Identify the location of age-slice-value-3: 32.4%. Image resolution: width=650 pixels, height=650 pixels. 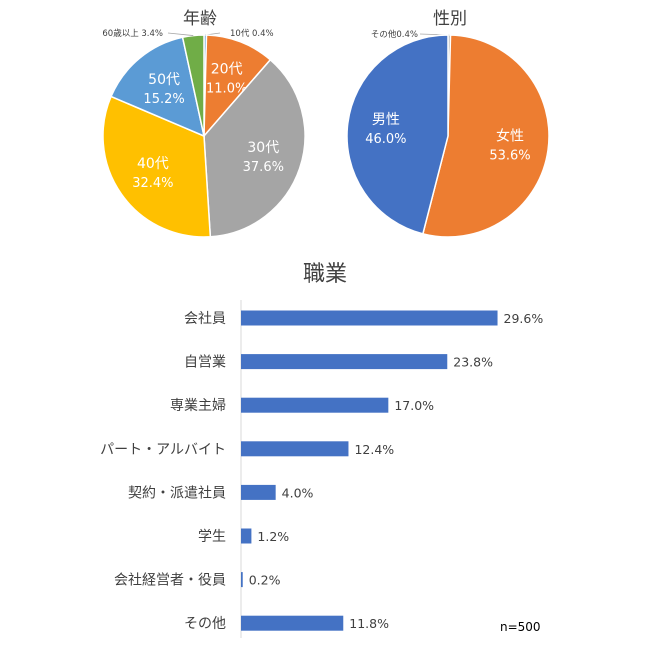
(152, 183).